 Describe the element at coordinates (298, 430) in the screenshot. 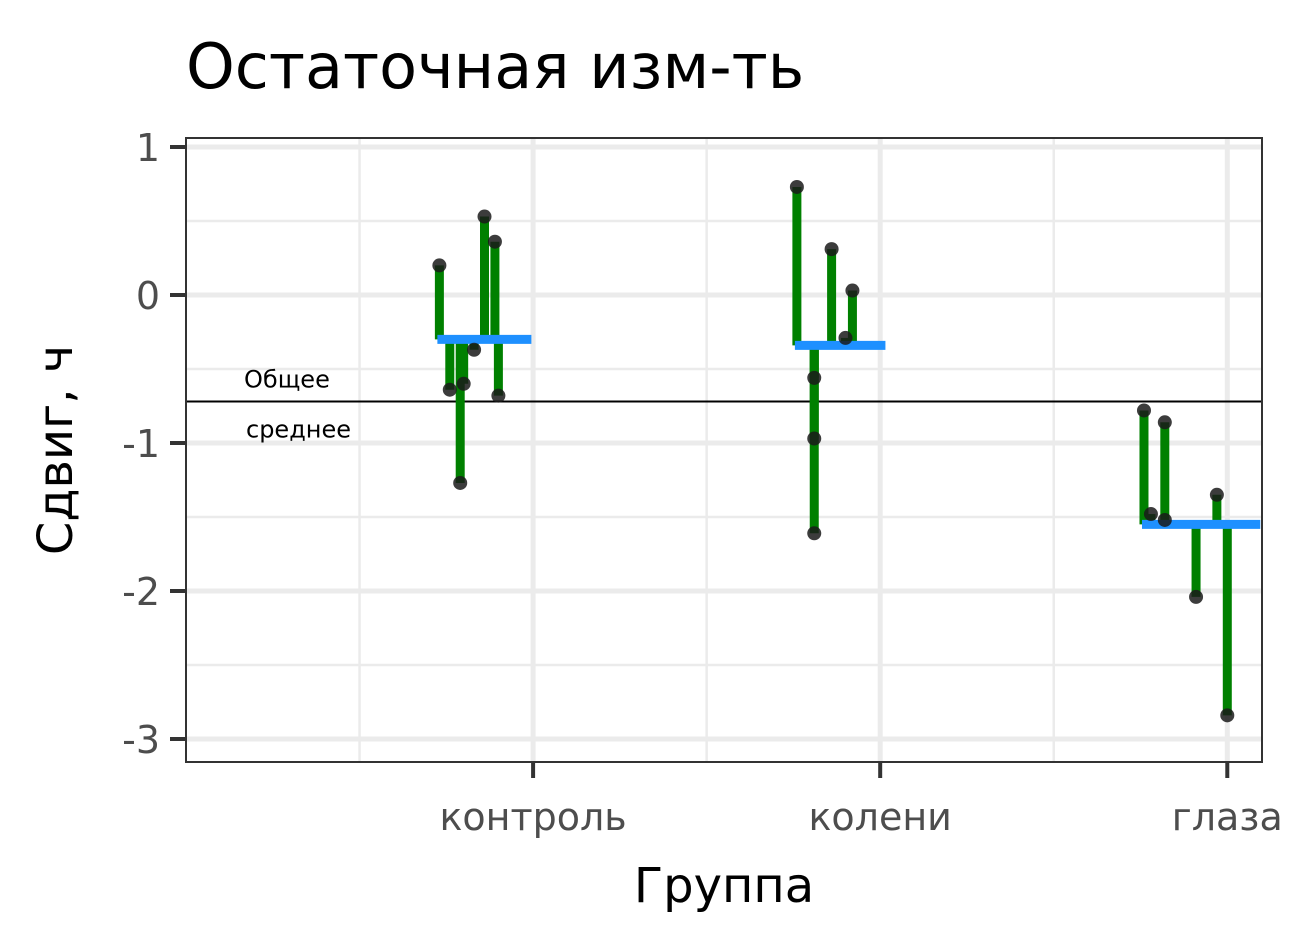

I see `grand-mean-label-line-2: среднее` at that location.